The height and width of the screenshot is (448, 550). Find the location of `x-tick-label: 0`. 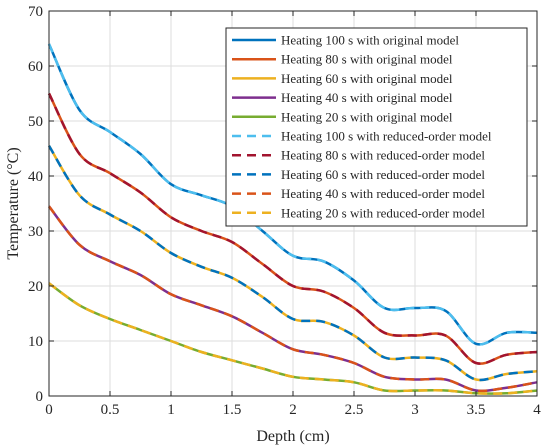

x-tick-label: 0 is located at coordinates (49, 410).